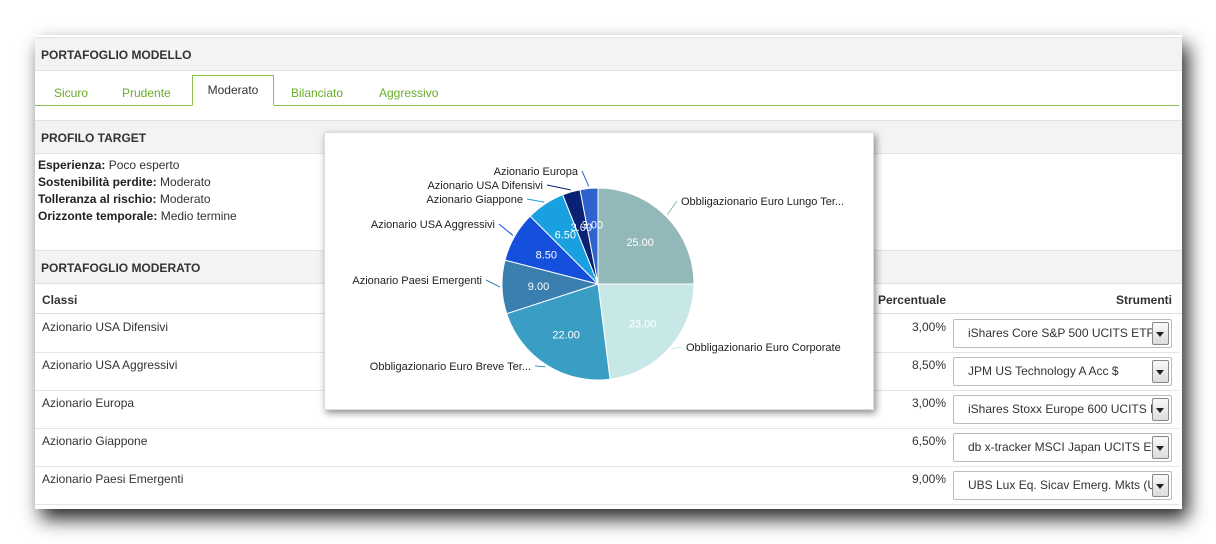  What do you see at coordinates (317, 93) in the screenshot?
I see `tab-bilanciato: Bilanciato` at bounding box center [317, 93].